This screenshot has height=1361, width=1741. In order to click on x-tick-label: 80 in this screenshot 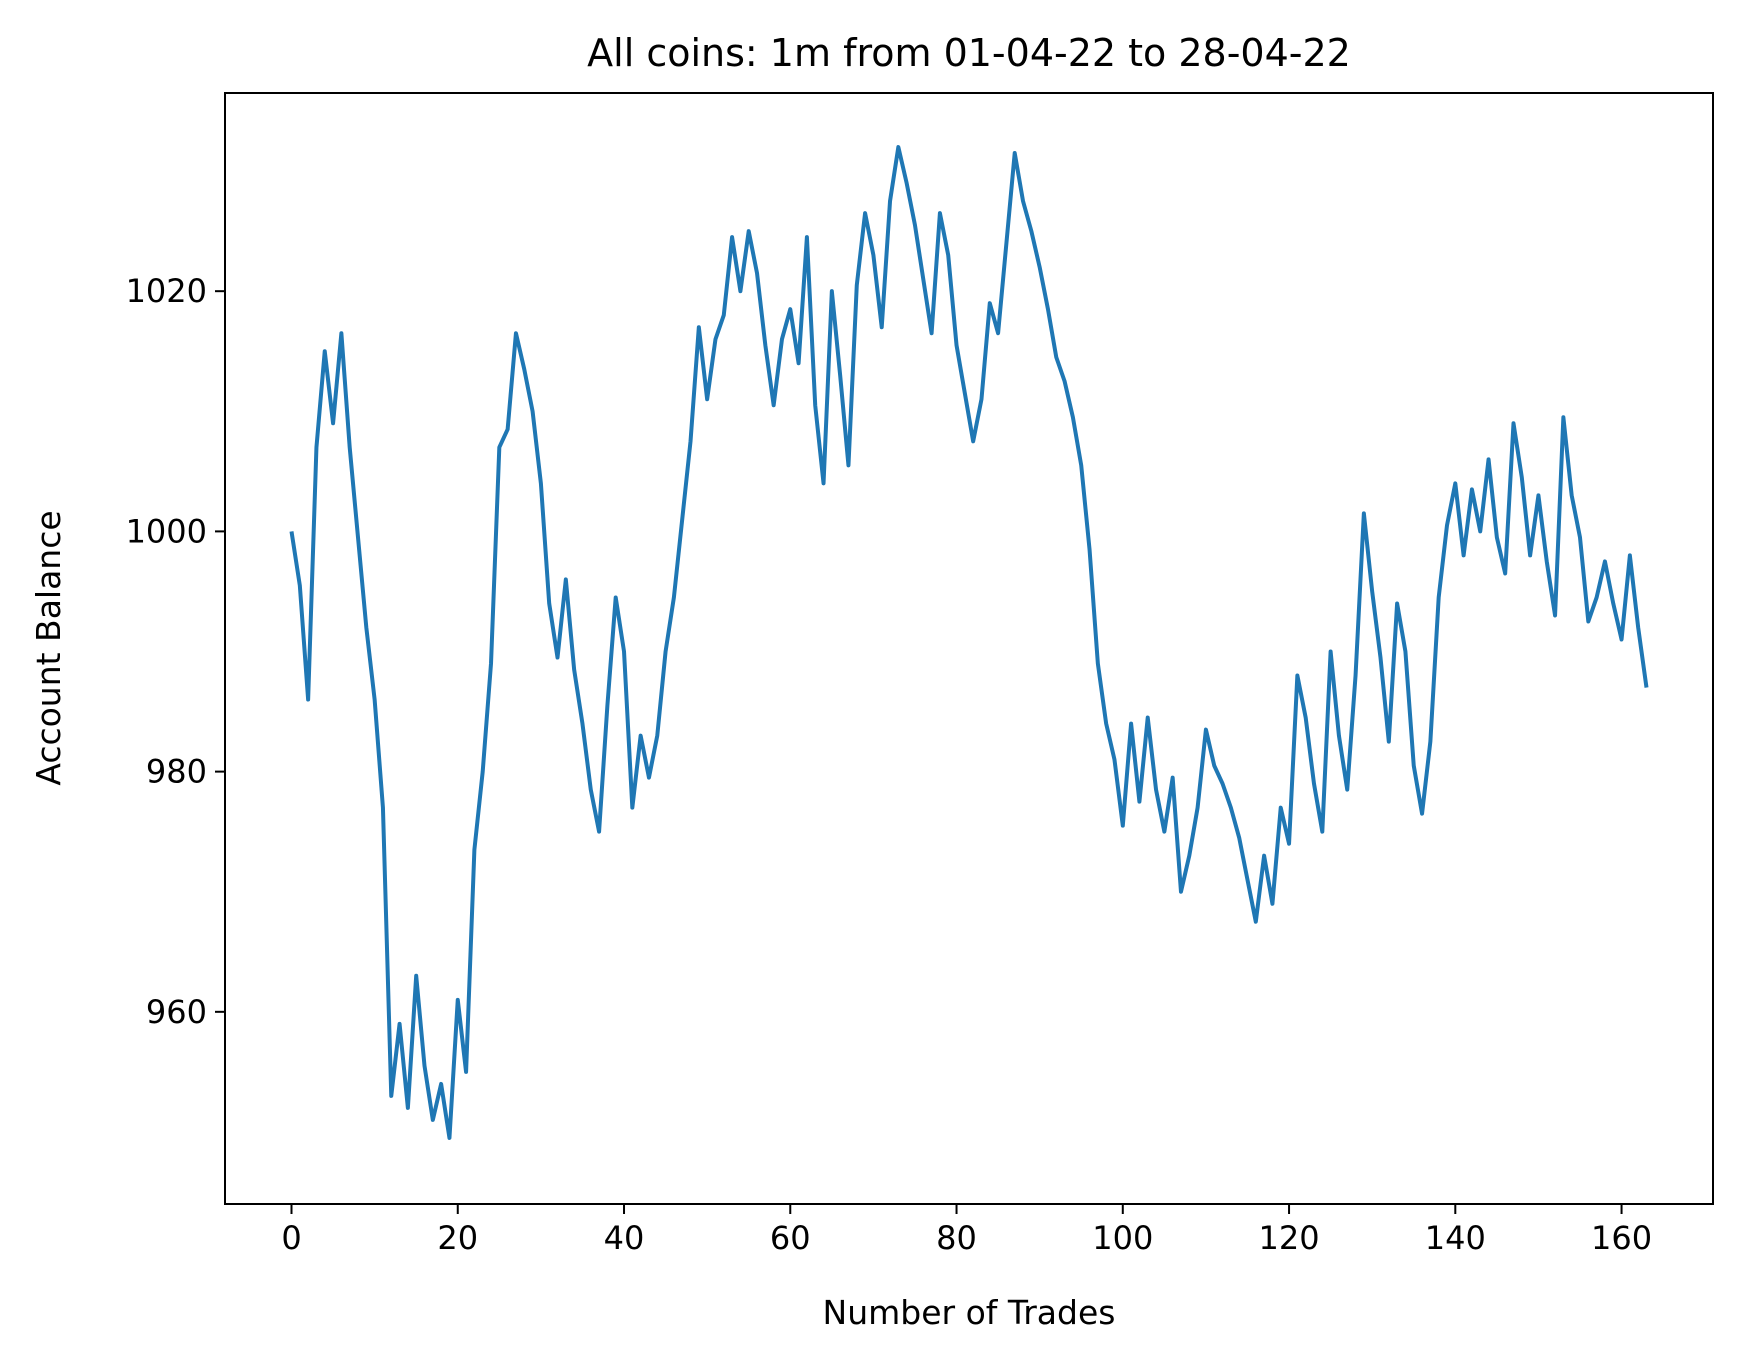, I will do `click(956, 1238)`.